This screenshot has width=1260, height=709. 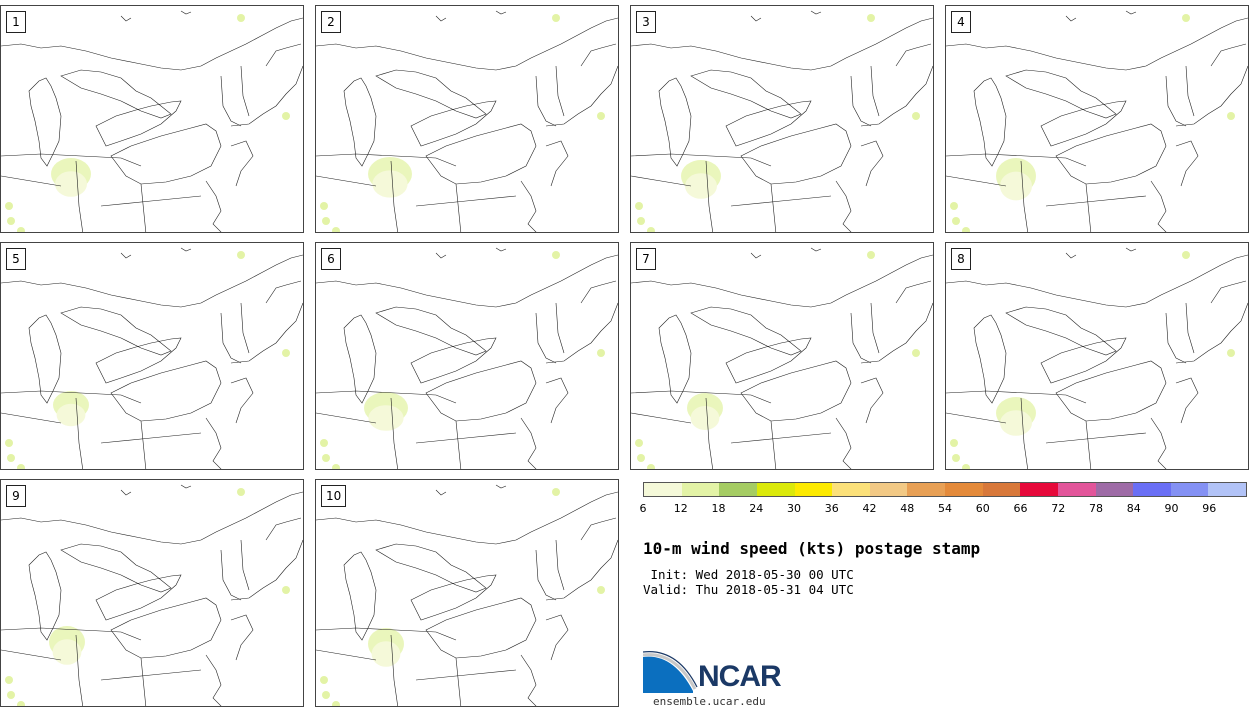 I want to click on map-panel-7: 7, so click(x=782, y=356).